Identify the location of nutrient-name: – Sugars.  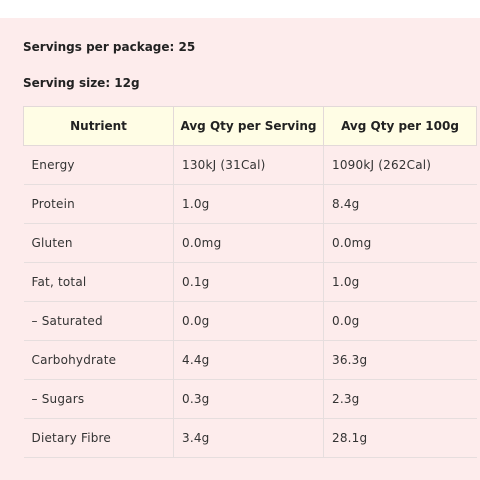
(98, 399).